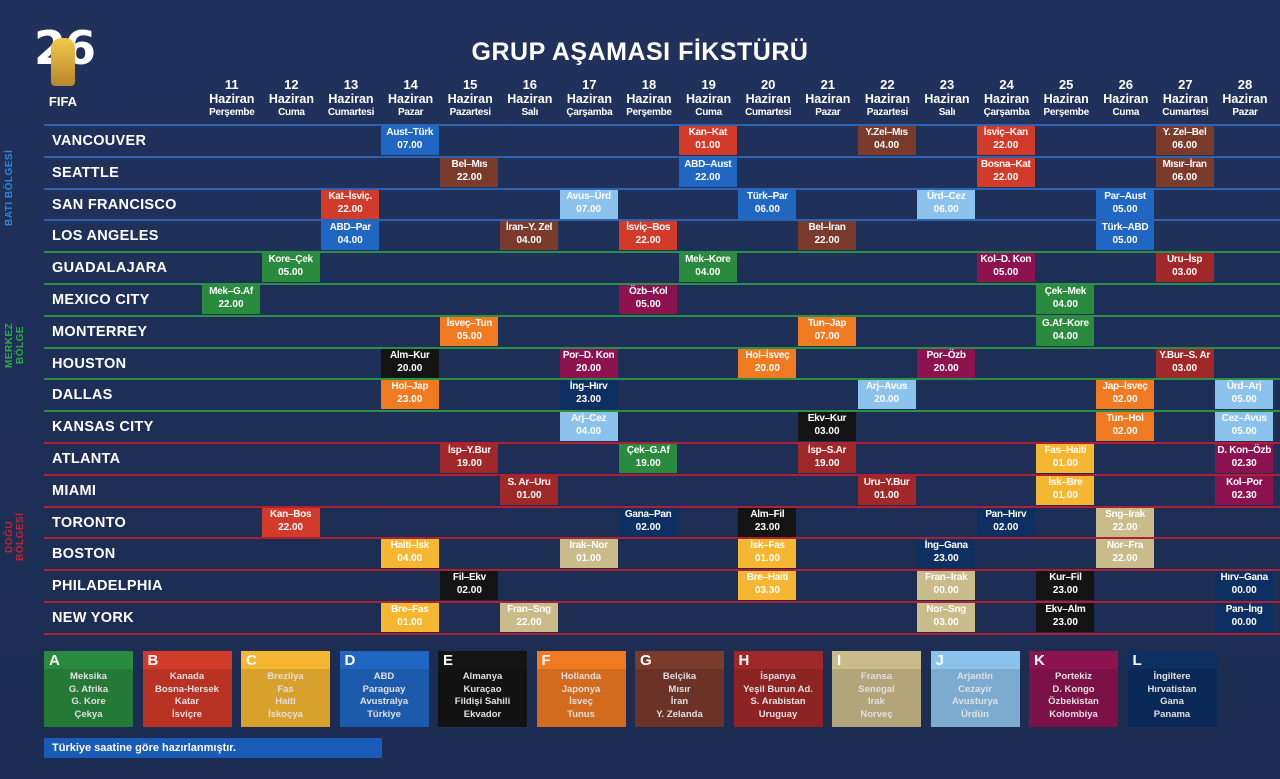 This screenshot has height=779, width=1280. I want to click on group-box: K Portekiz D. Kongo Özbekistan Kolombiya, so click(1073, 689).